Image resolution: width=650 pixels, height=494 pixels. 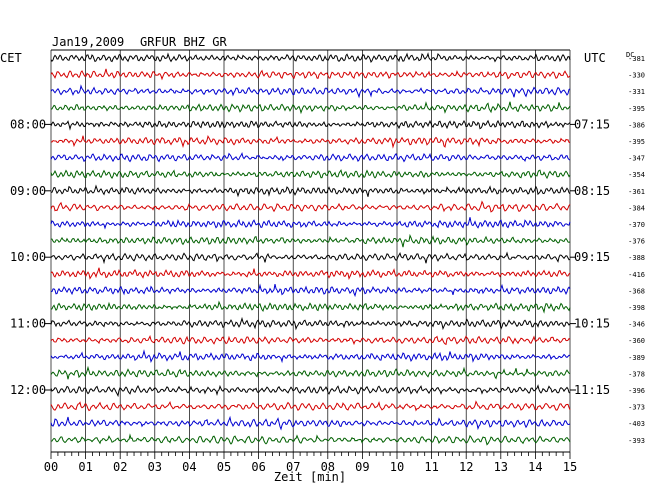 I want to click on dc-header-label: DC, so click(x=630, y=55).